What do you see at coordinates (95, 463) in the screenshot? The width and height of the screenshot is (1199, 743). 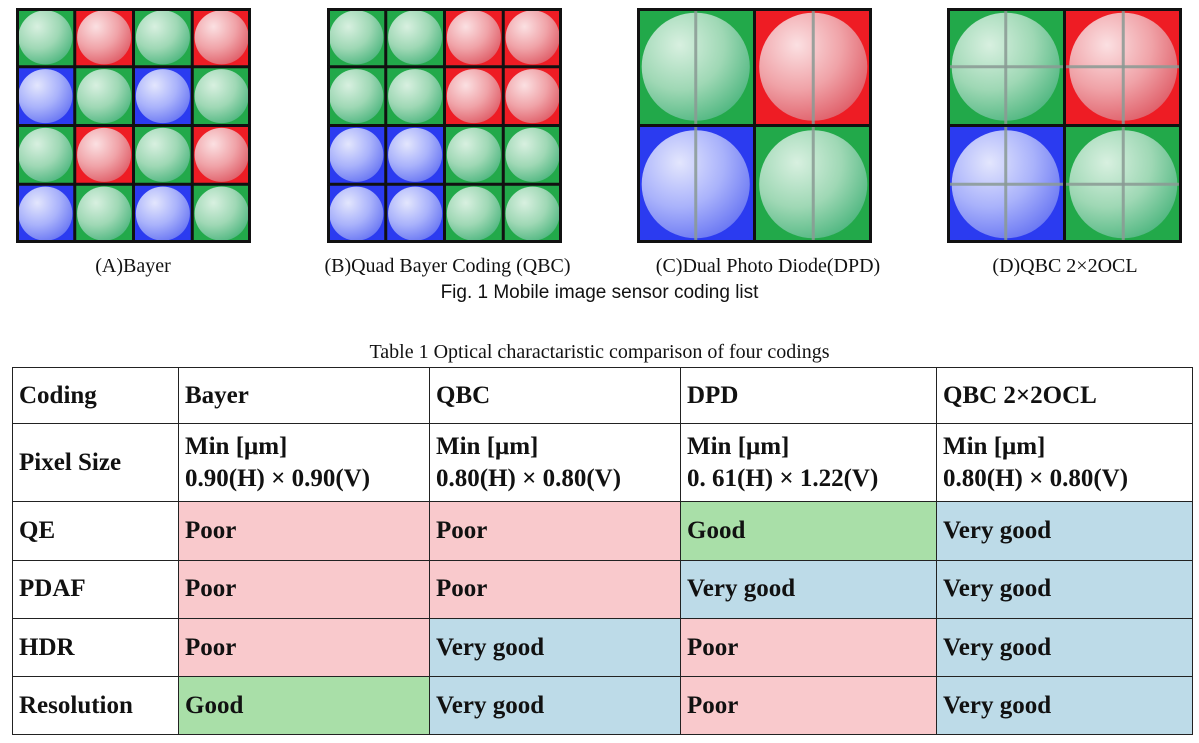 I see `row-label: Pixel Size` at bounding box center [95, 463].